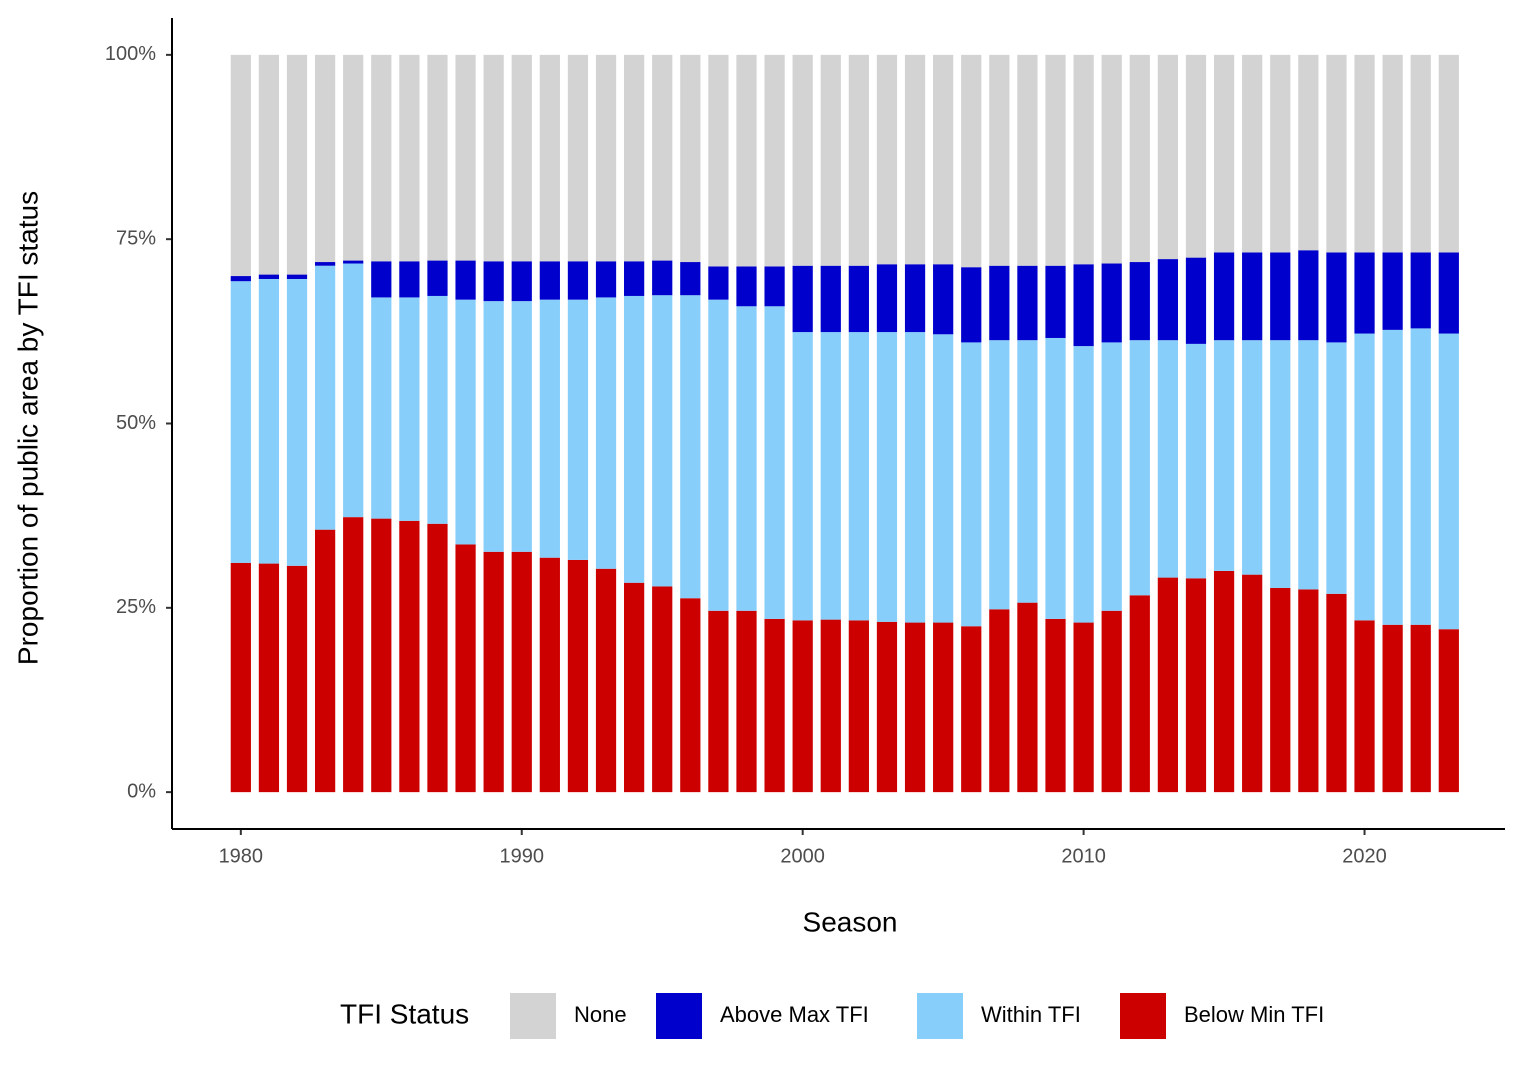  What do you see at coordinates (794, 1014) in the screenshot?
I see `legend-label: Above Max TFI` at bounding box center [794, 1014].